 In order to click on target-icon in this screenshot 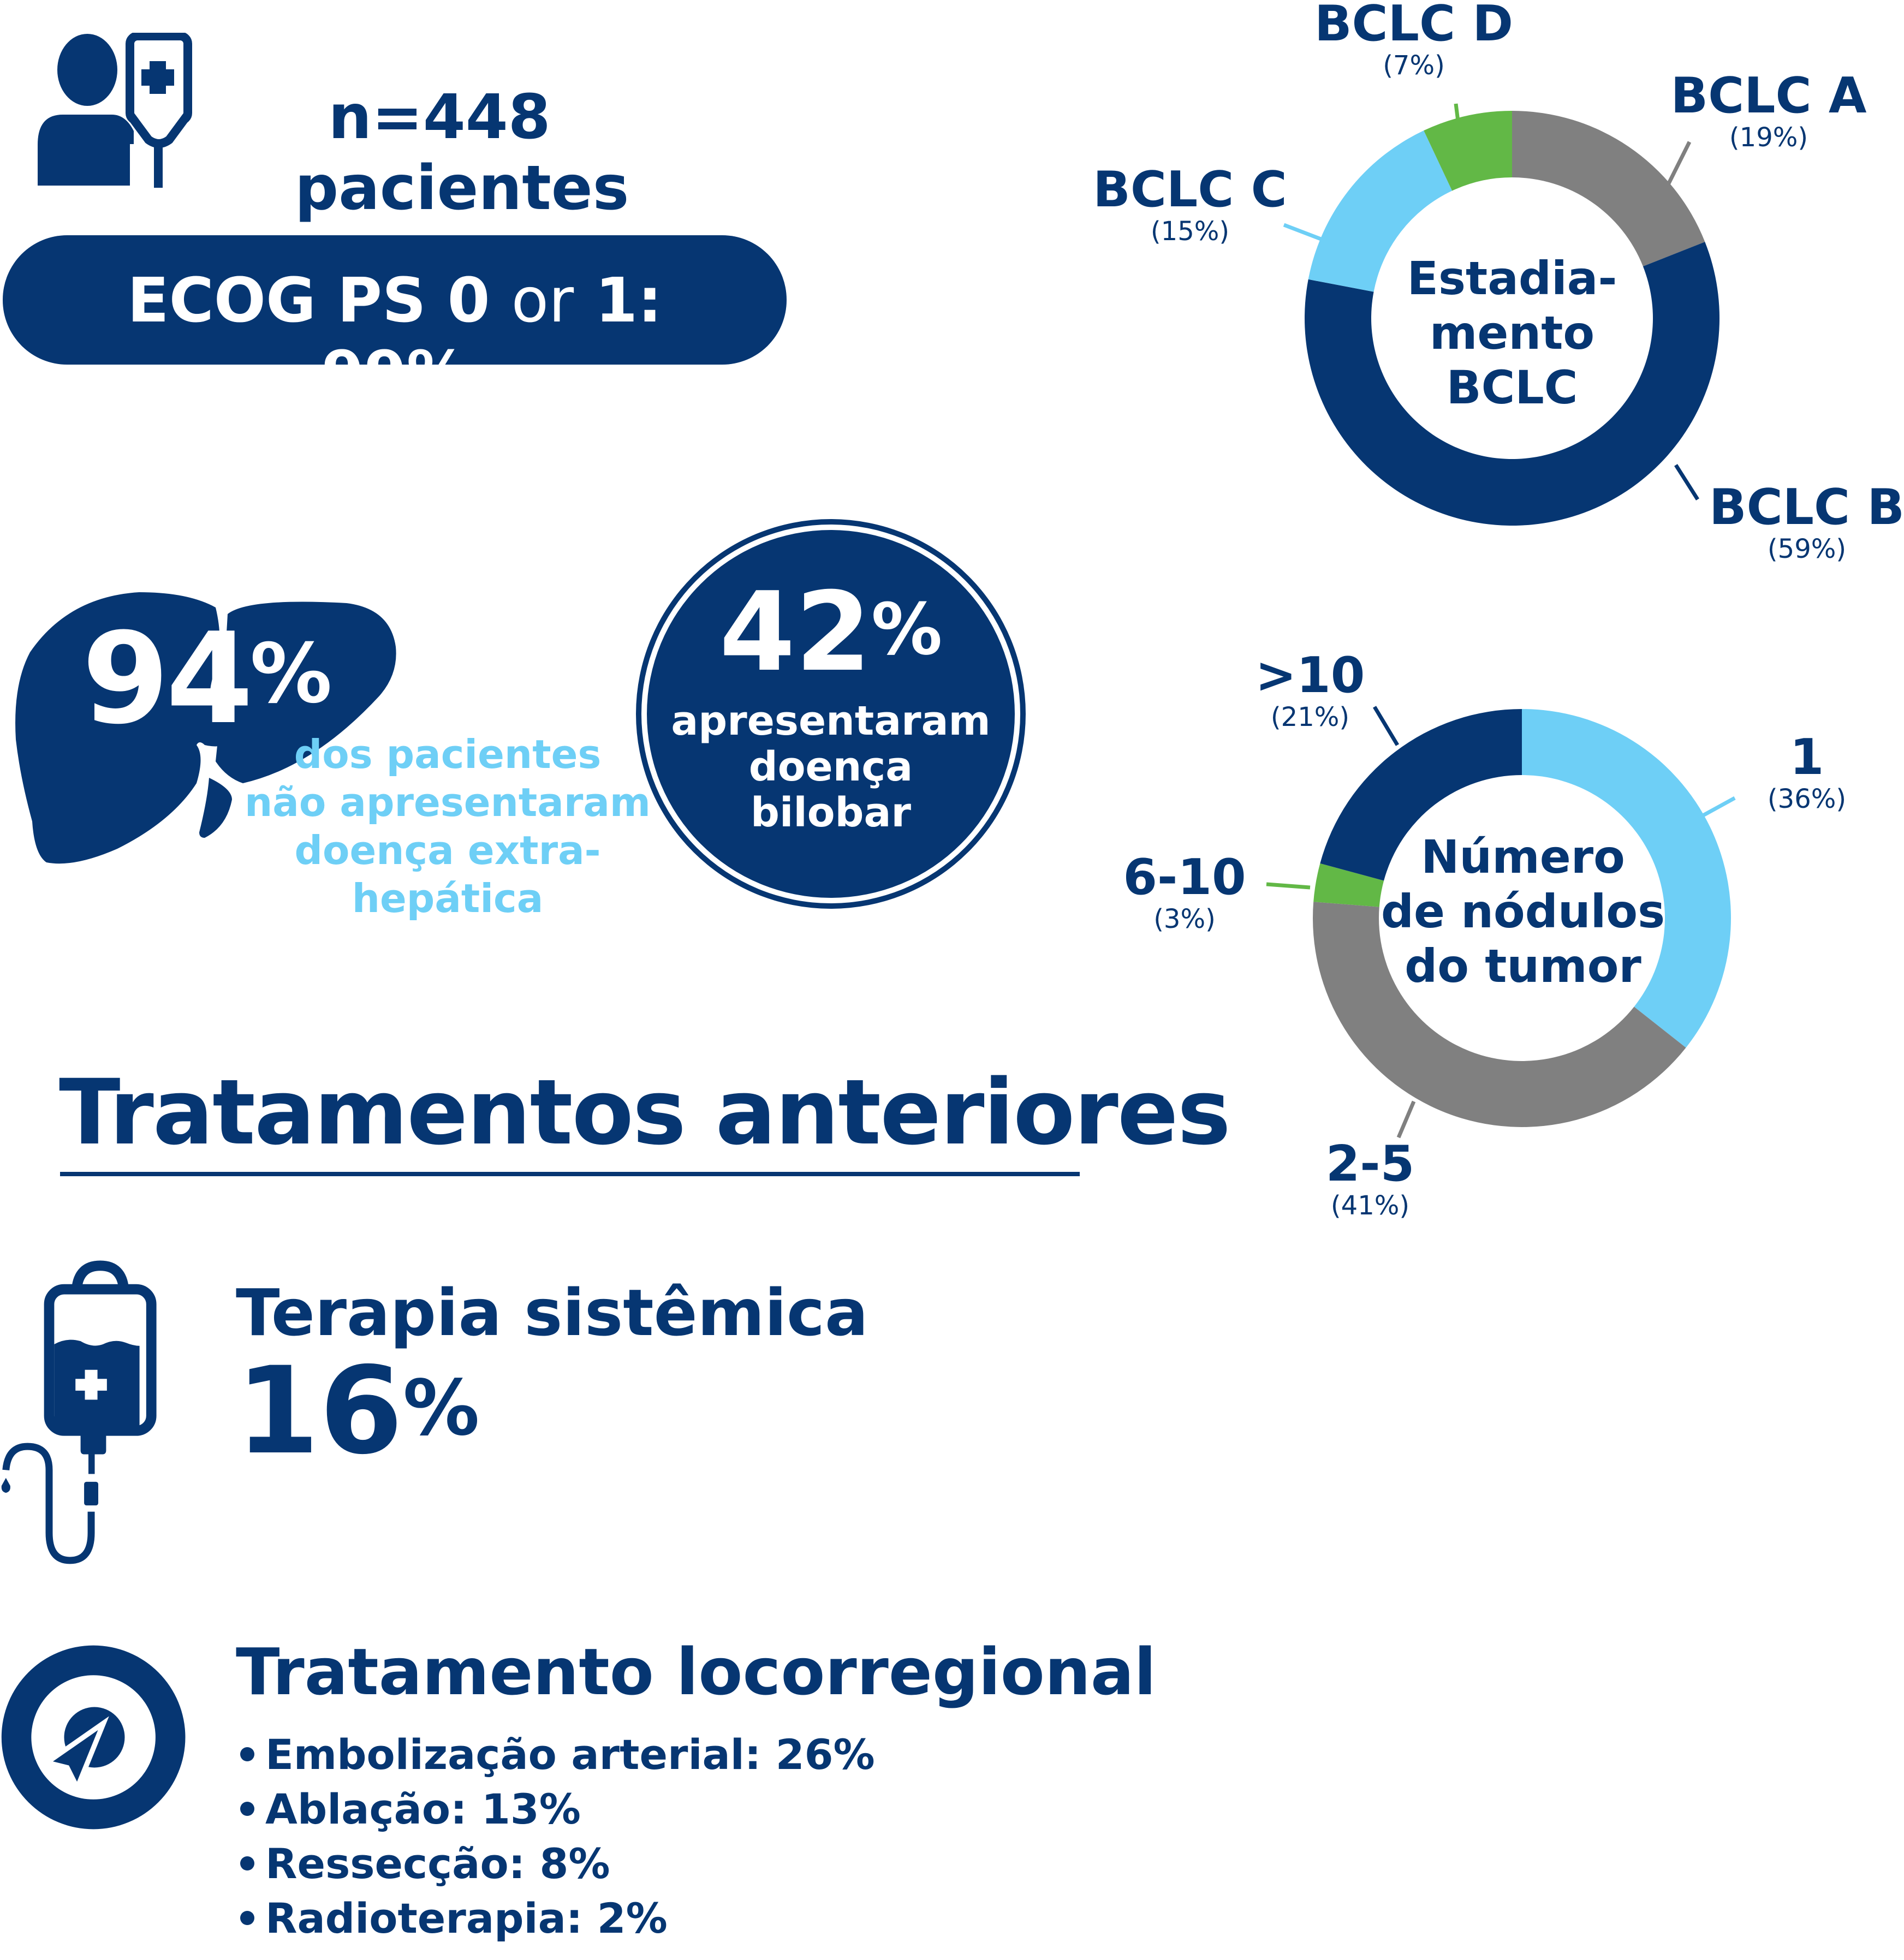, I will do `click(93, 1737)`.